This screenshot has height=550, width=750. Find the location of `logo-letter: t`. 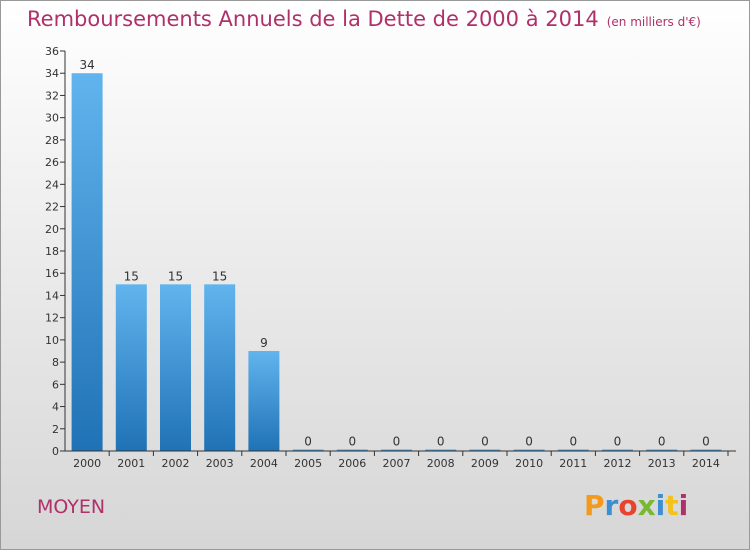

logo-letter: t is located at coordinates (672, 505).